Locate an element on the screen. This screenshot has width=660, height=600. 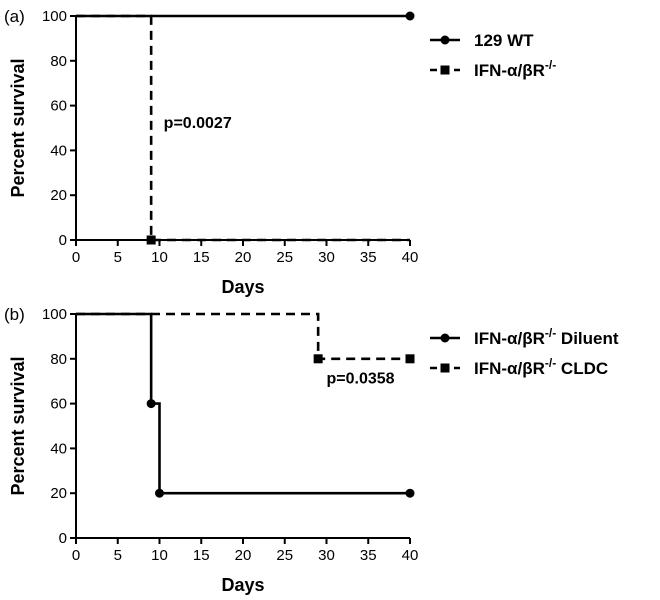
legend-entry: 129 WT is located at coordinates (482, 40).